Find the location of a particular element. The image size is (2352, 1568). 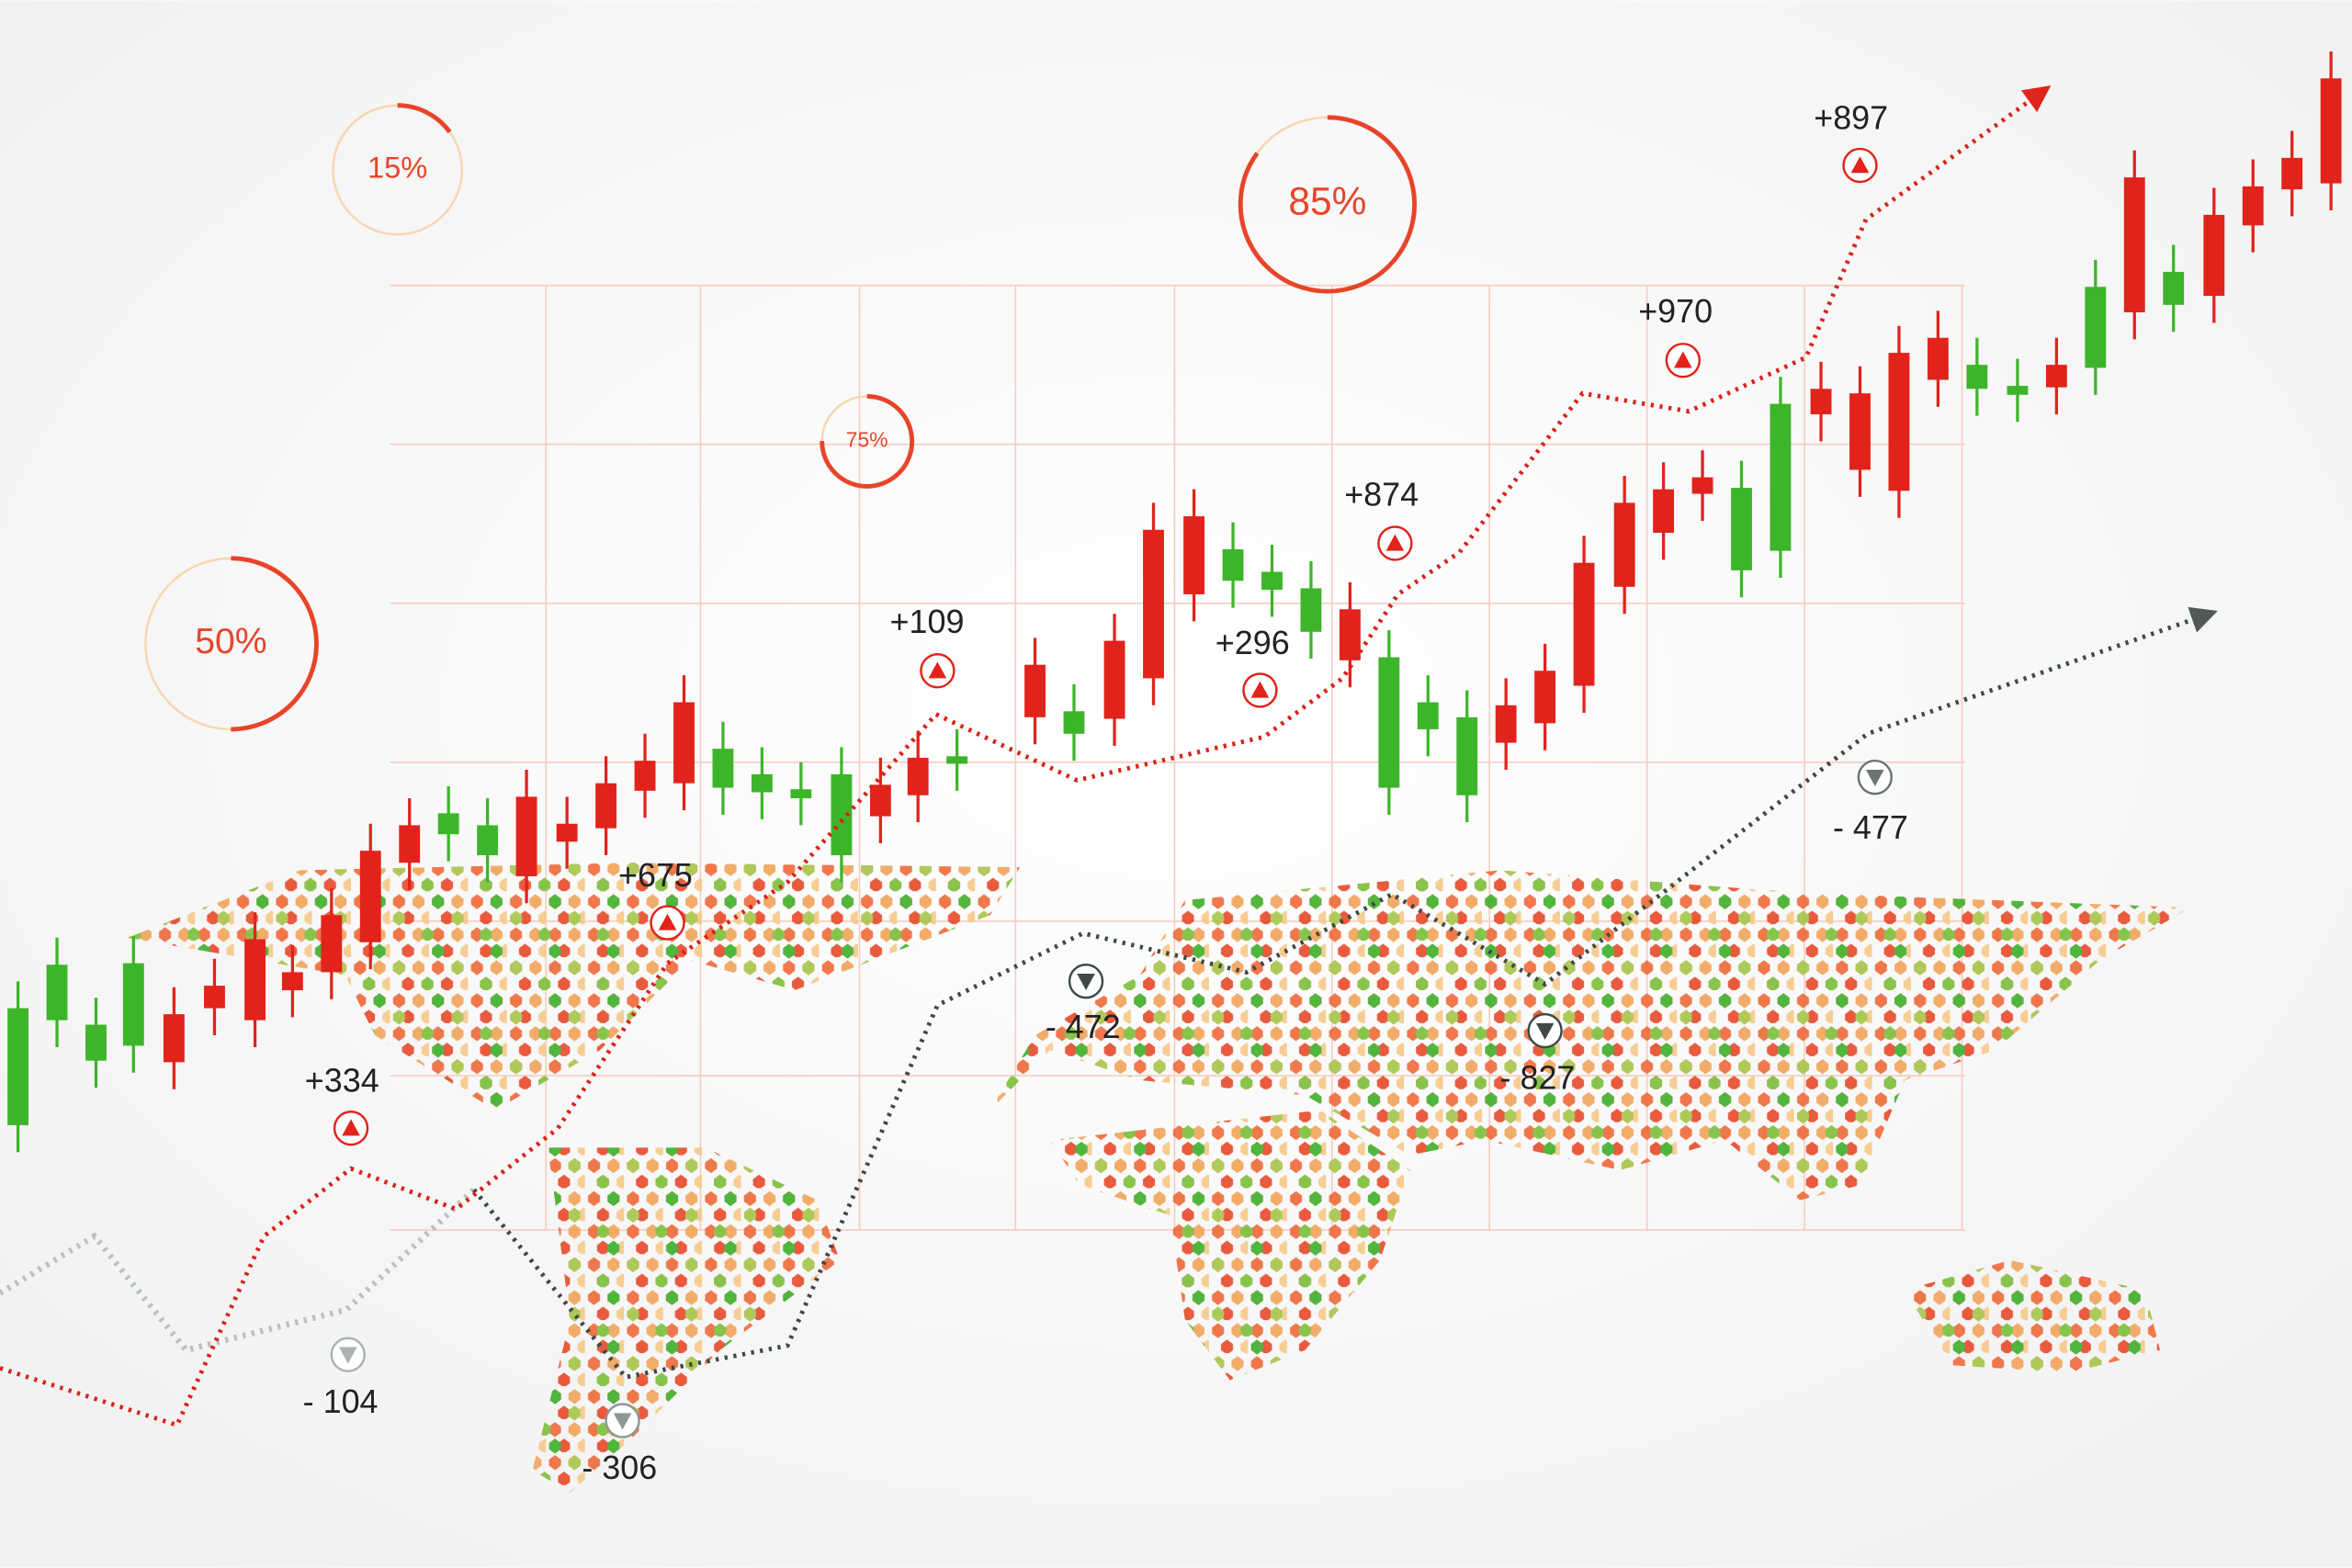

gauge-label: 75% is located at coordinates (867, 439).